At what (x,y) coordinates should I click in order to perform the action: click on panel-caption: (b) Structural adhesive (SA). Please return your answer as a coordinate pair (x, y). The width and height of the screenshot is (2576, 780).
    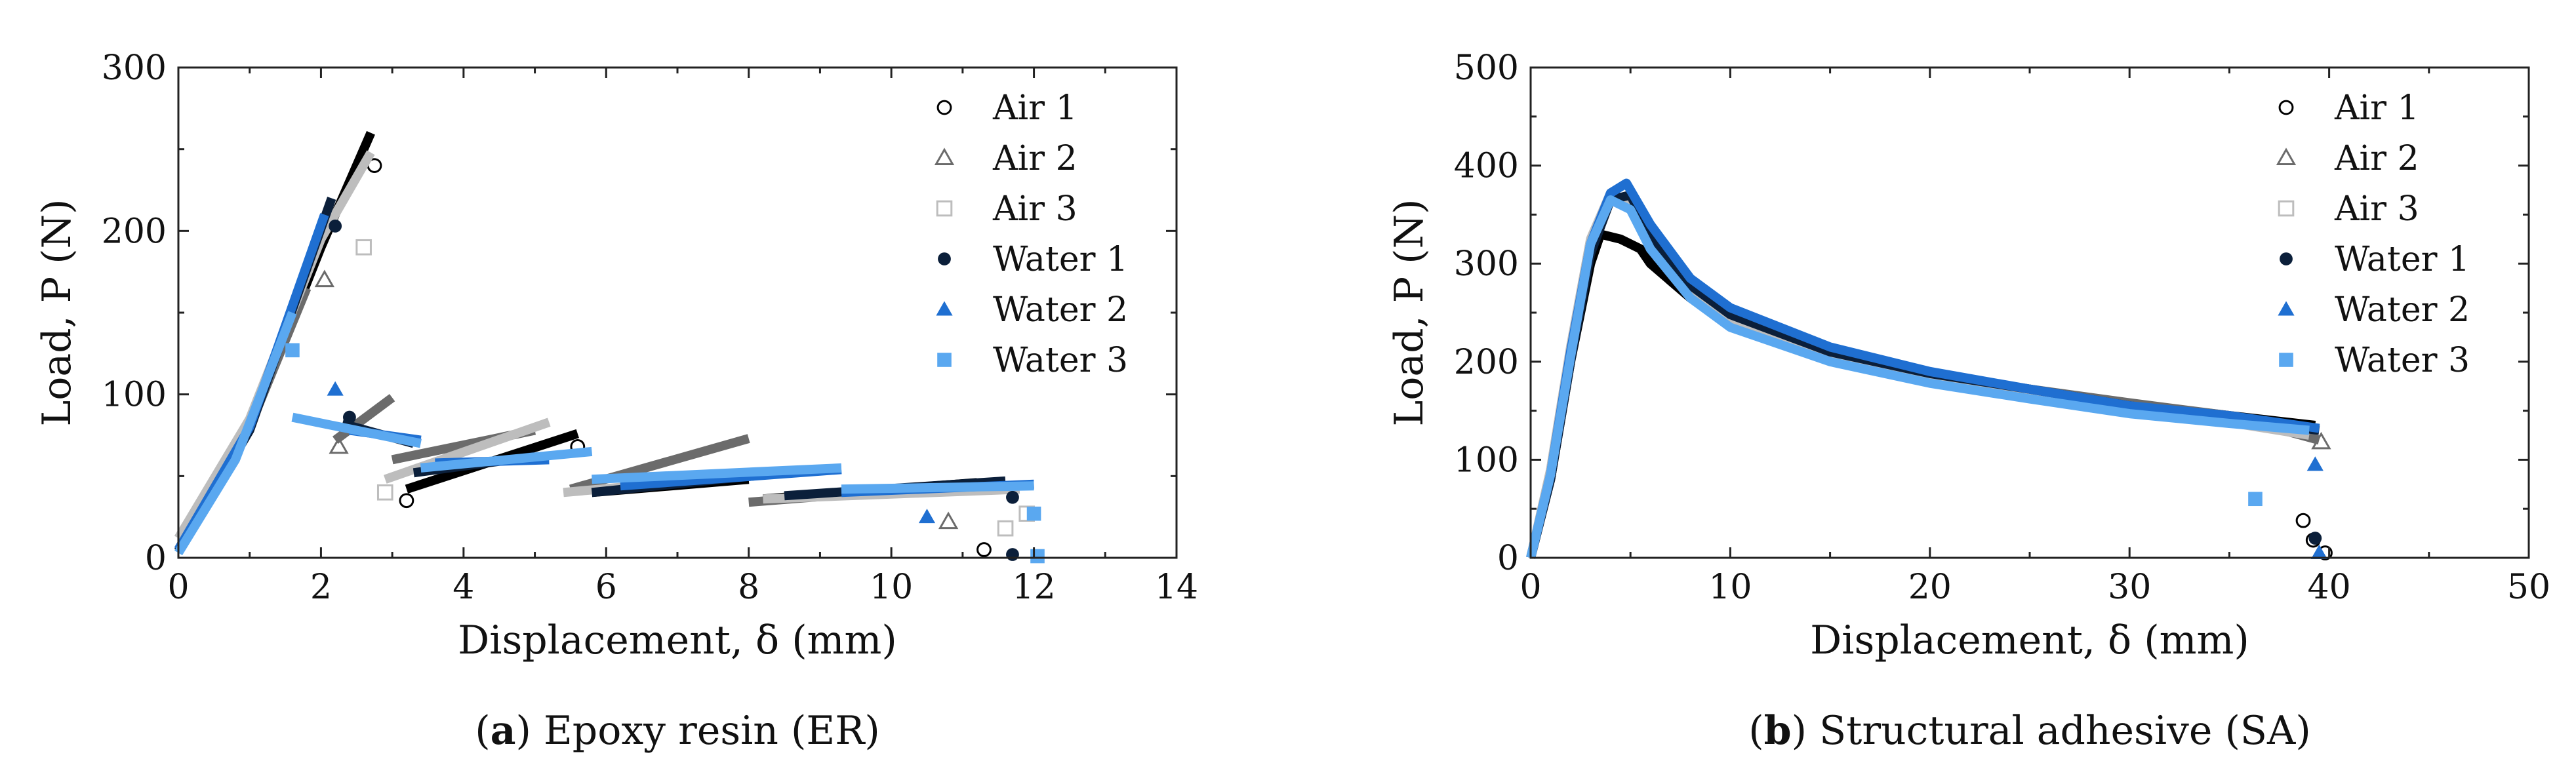
    Looking at the image, I should click on (2029, 731).